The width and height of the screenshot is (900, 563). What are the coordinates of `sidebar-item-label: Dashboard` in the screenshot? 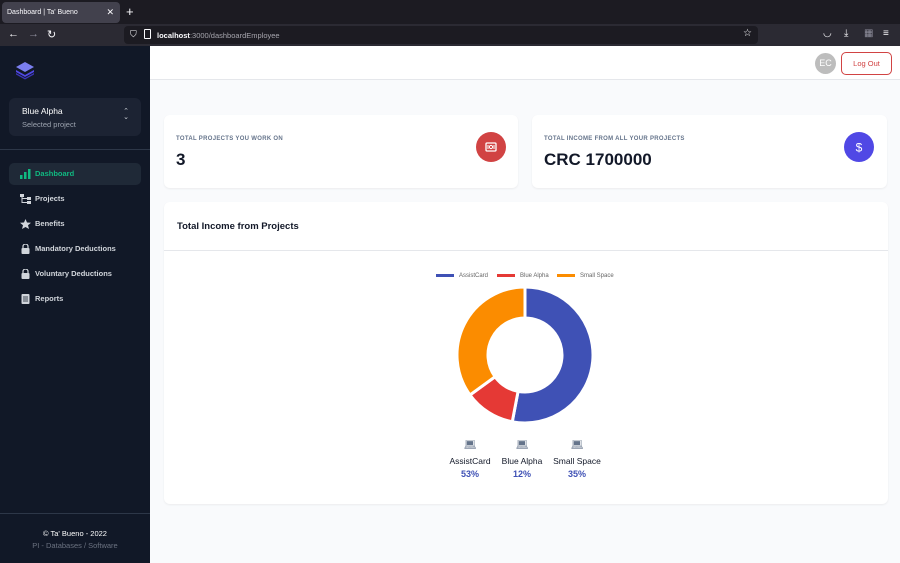 It's located at (55, 173).